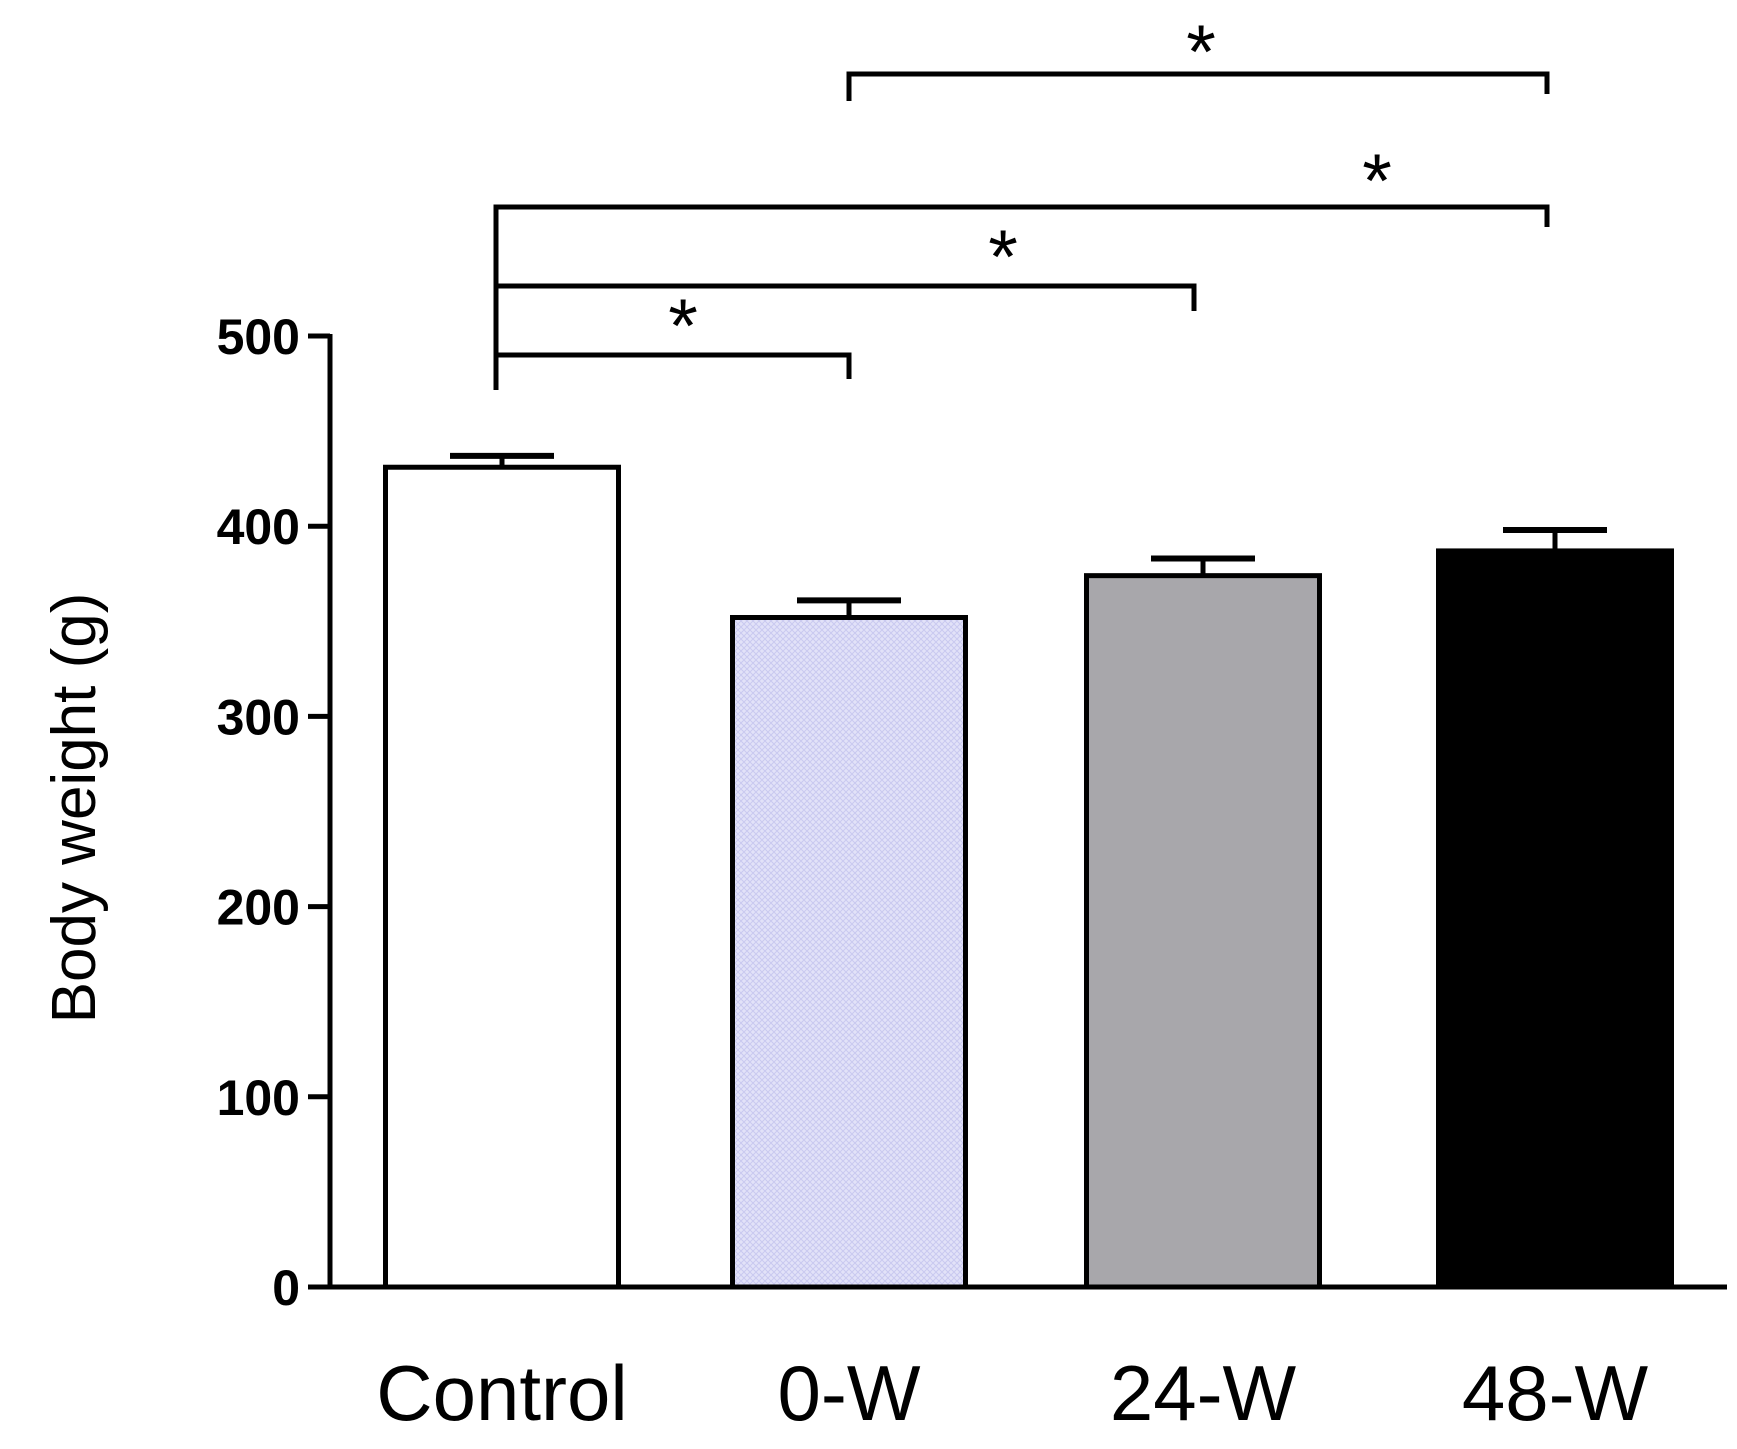  Describe the element at coordinates (1555, 919) in the screenshot. I see `bar-48-w` at that location.